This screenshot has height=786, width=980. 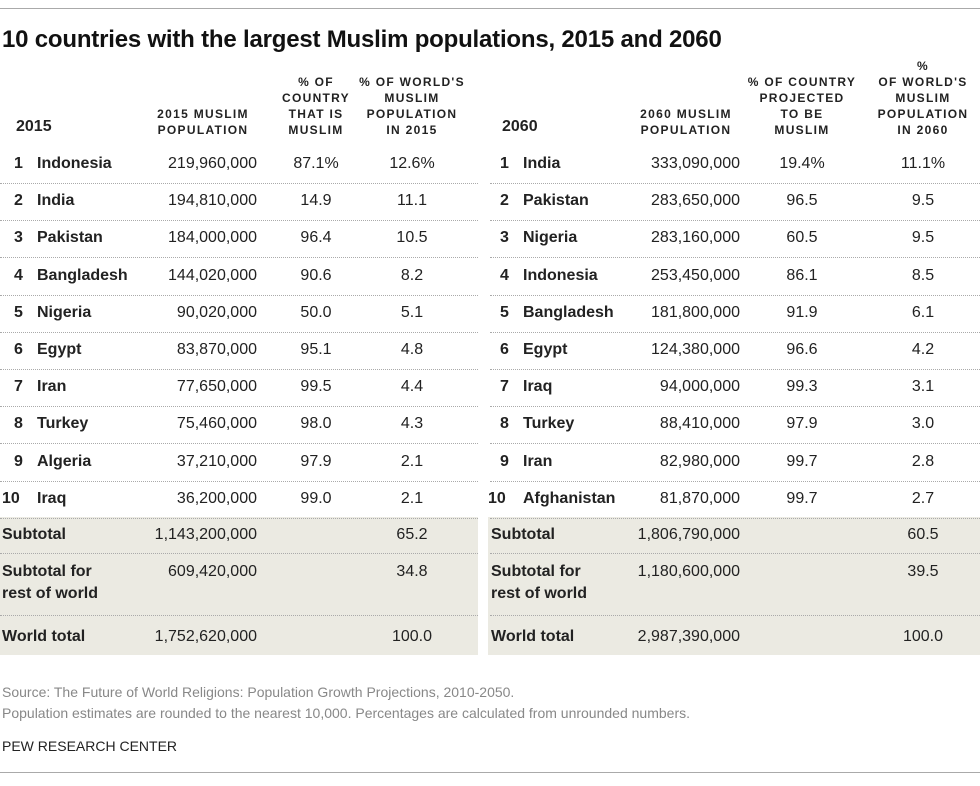 I want to click on rank: 4, so click(x=18, y=275).